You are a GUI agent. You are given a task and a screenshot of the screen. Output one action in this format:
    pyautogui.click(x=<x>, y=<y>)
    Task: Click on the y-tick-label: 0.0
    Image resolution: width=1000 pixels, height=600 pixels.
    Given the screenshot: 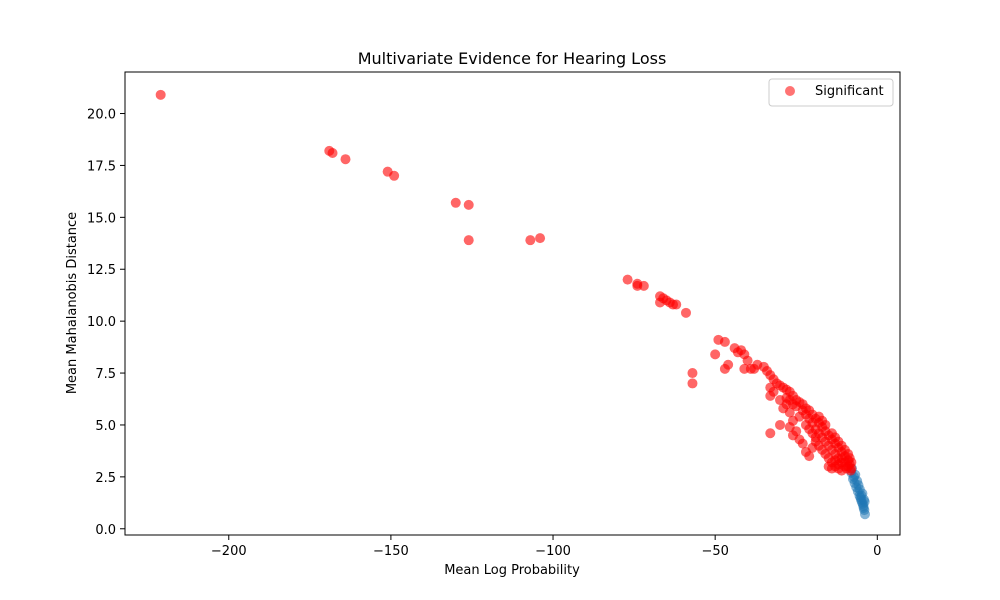 What is the action you would take?
    pyautogui.click(x=105, y=530)
    